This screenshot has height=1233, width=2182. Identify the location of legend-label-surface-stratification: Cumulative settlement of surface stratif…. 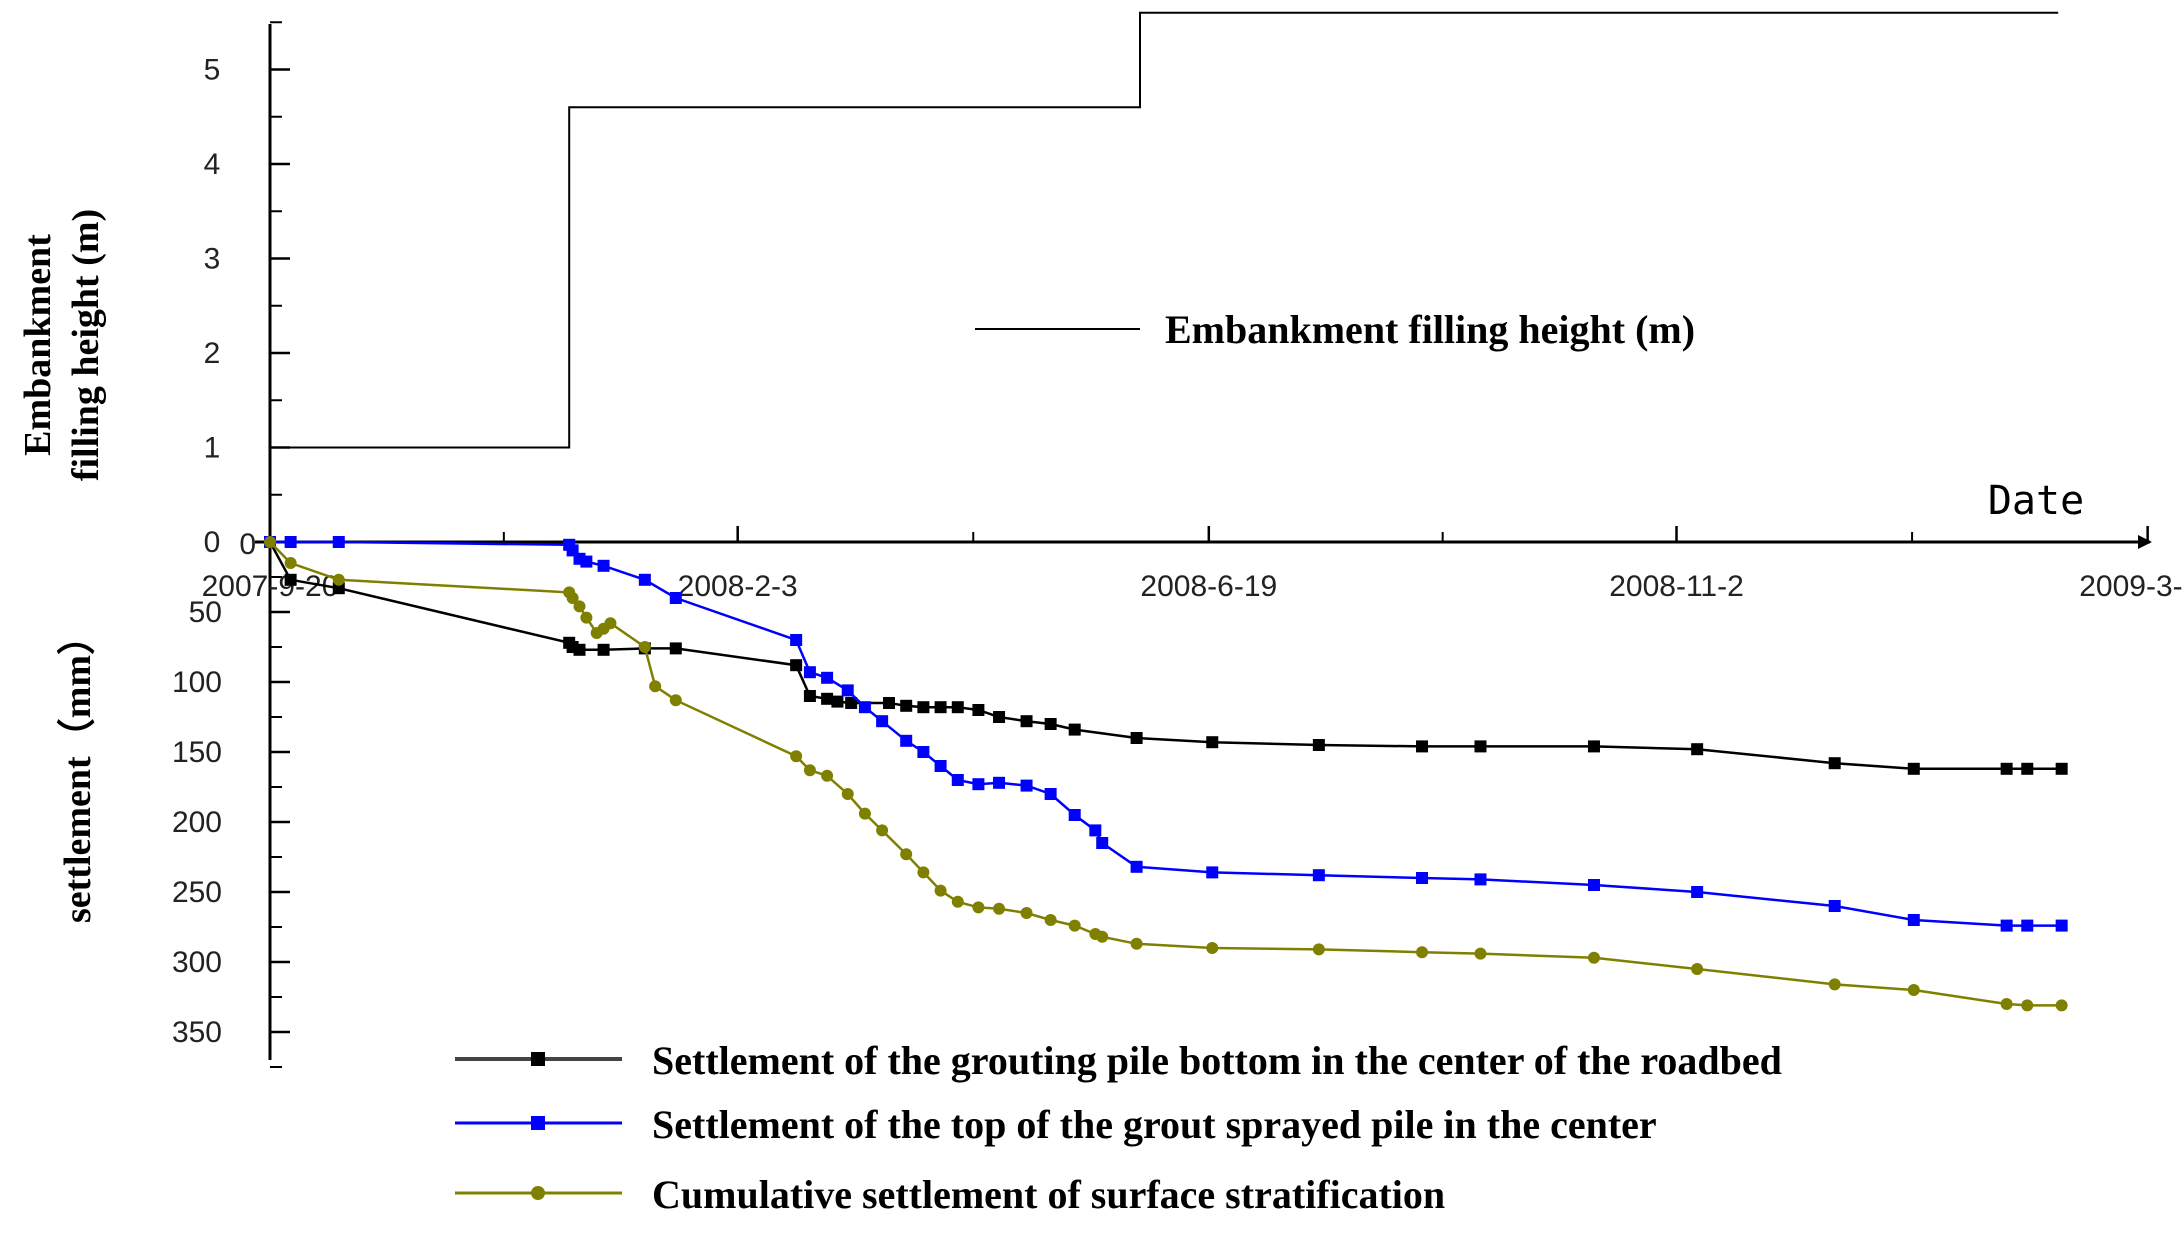
(1048, 1194).